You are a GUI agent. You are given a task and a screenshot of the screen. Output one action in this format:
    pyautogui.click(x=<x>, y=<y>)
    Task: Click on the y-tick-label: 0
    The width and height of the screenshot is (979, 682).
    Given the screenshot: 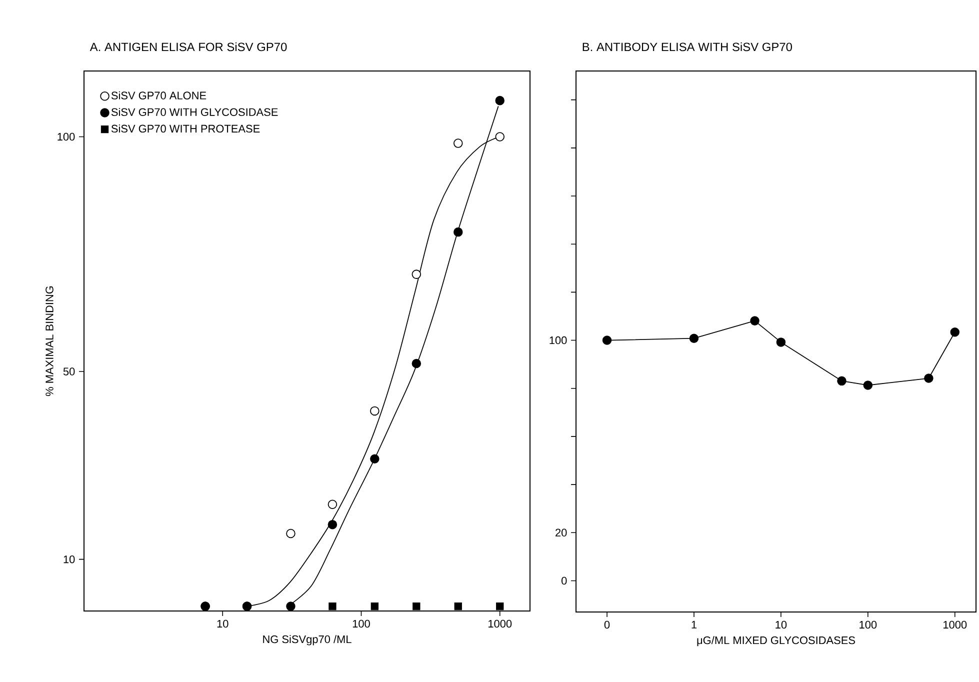 What is the action you would take?
    pyautogui.click(x=564, y=580)
    